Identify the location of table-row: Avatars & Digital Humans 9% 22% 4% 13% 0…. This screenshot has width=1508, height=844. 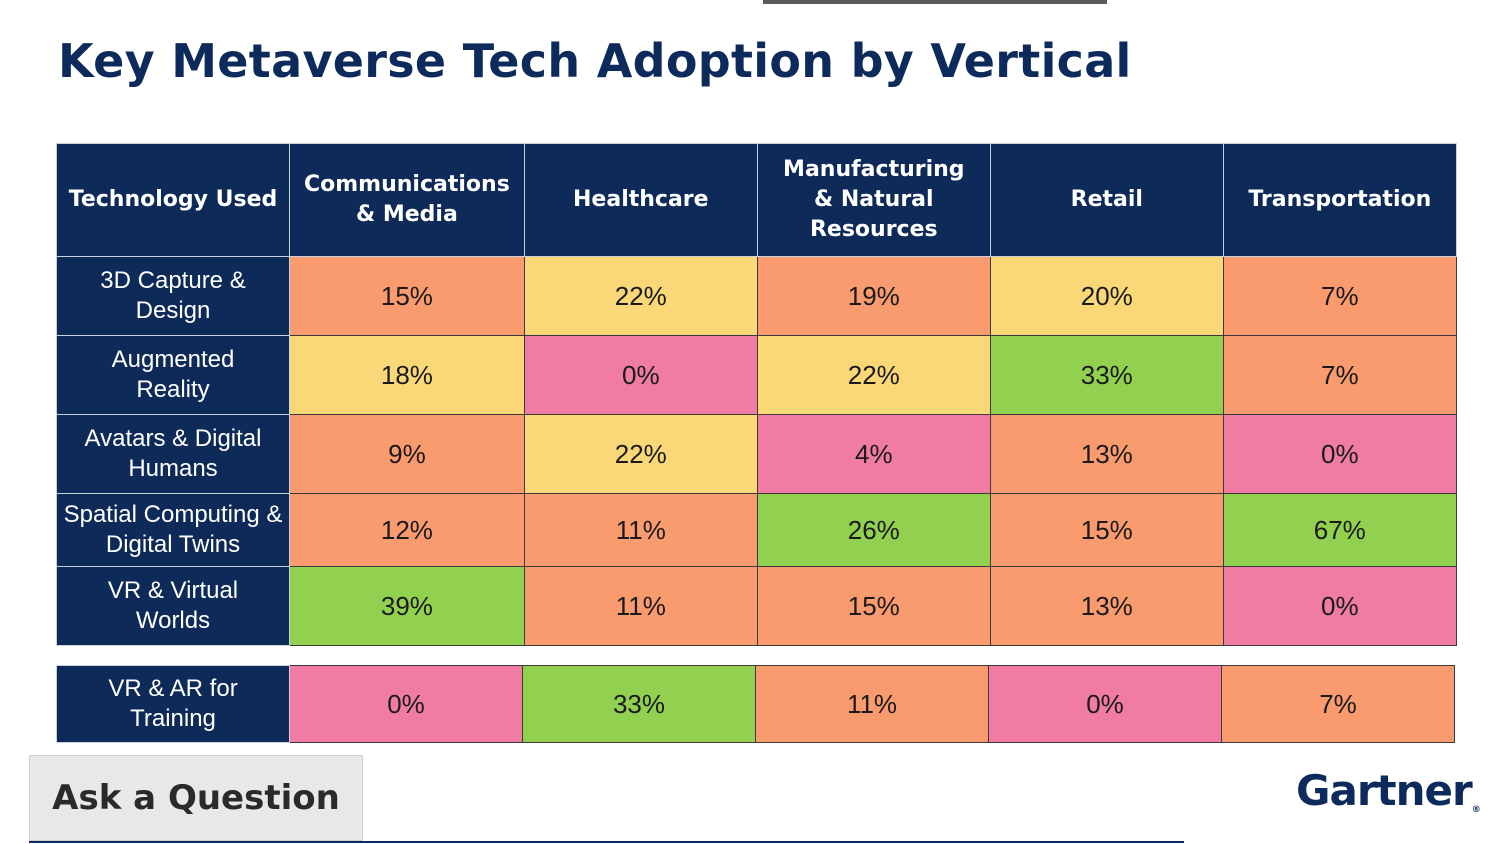
(756, 454).